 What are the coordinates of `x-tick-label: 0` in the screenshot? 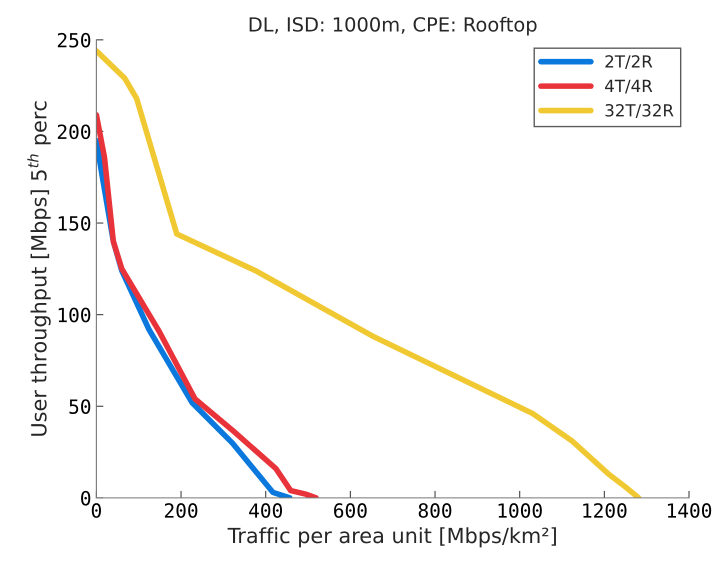 It's located at (96, 510).